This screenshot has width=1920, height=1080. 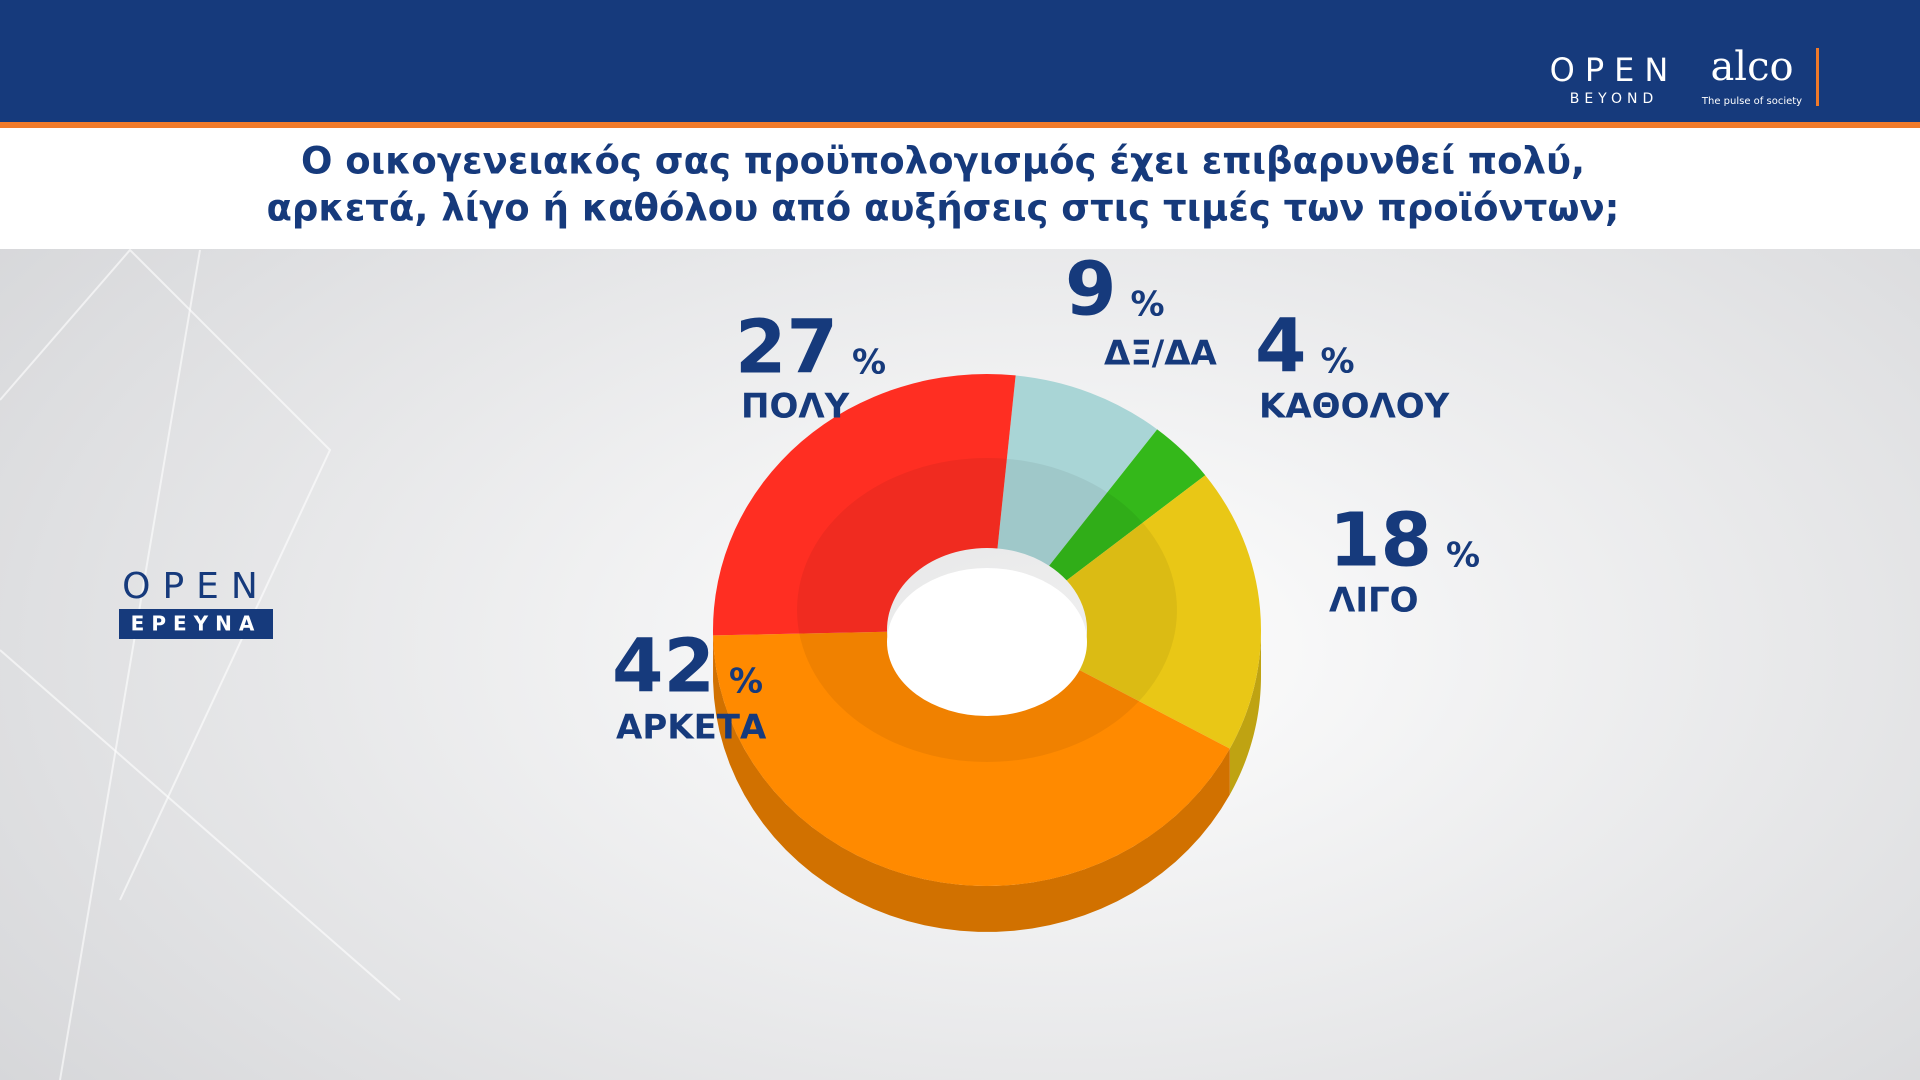 I want to click on category-label: ΔΞ/ΔΑ, so click(x=1161, y=354).